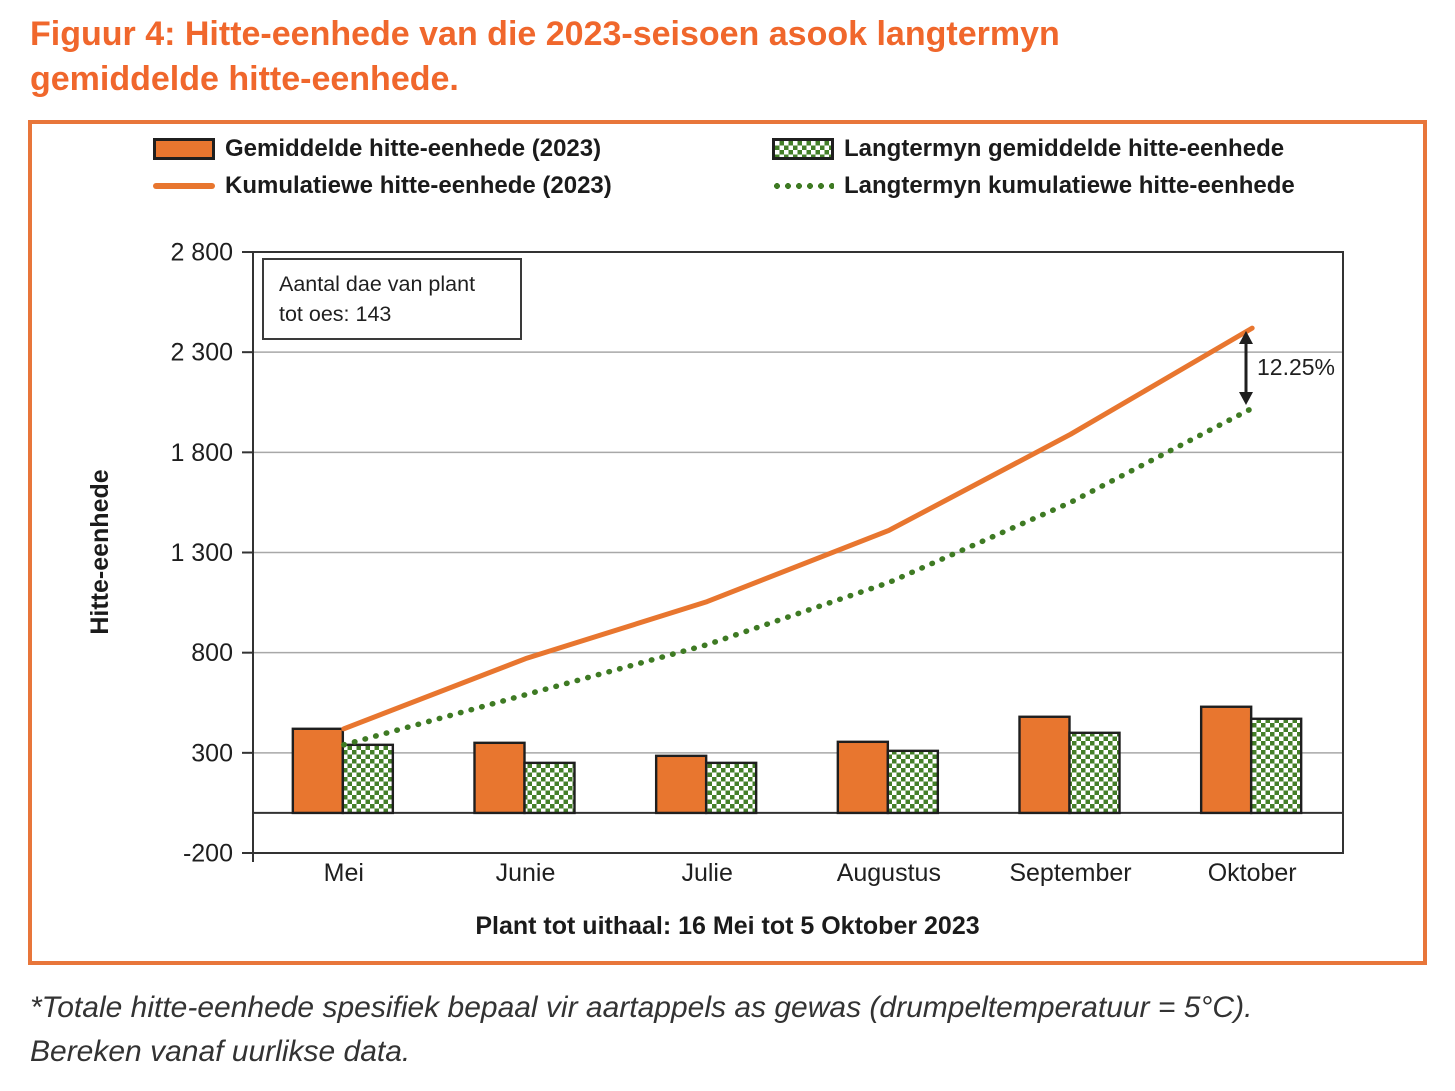 This screenshot has height=1091, width=1455. I want to click on legend-swatch-line-longterm-icon, so click(803, 186).